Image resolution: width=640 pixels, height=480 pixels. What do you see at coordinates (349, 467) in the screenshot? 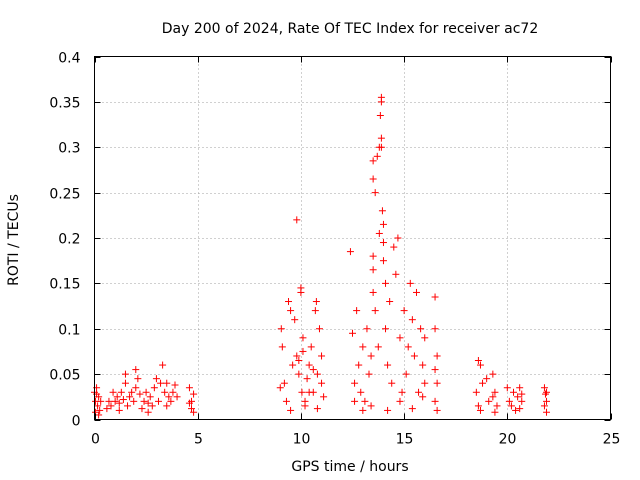
I see `x-axis-label: GPS time / hours` at bounding box center [349, 467].